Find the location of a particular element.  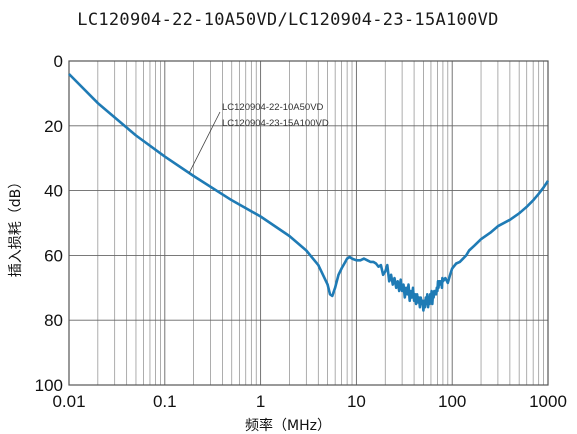

legend-entry-2: LC120904-23-15A100VD is located at coordinates (275, 123).